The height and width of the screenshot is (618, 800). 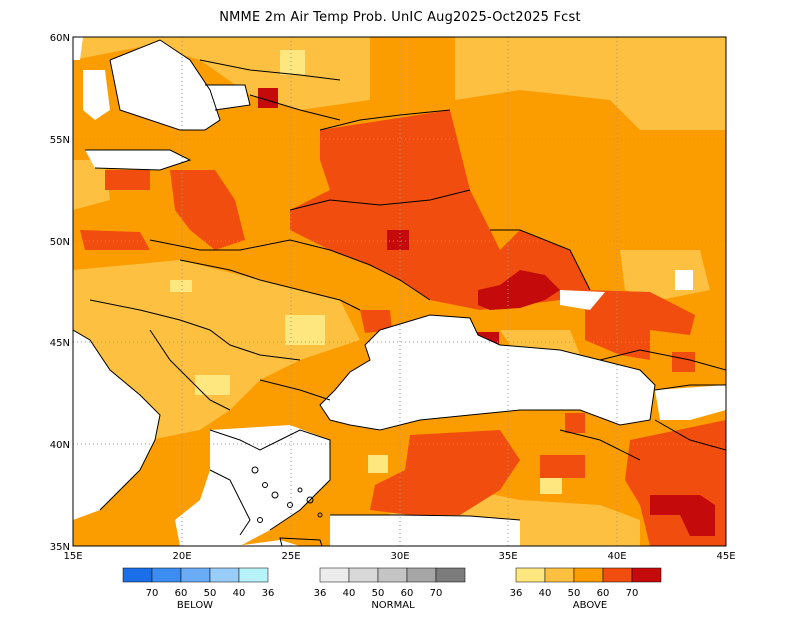 What do you see at coordinates (72, 556) in the screenshot?
I see `lon-tick-label: 15E` at bounding box center [72, 556].